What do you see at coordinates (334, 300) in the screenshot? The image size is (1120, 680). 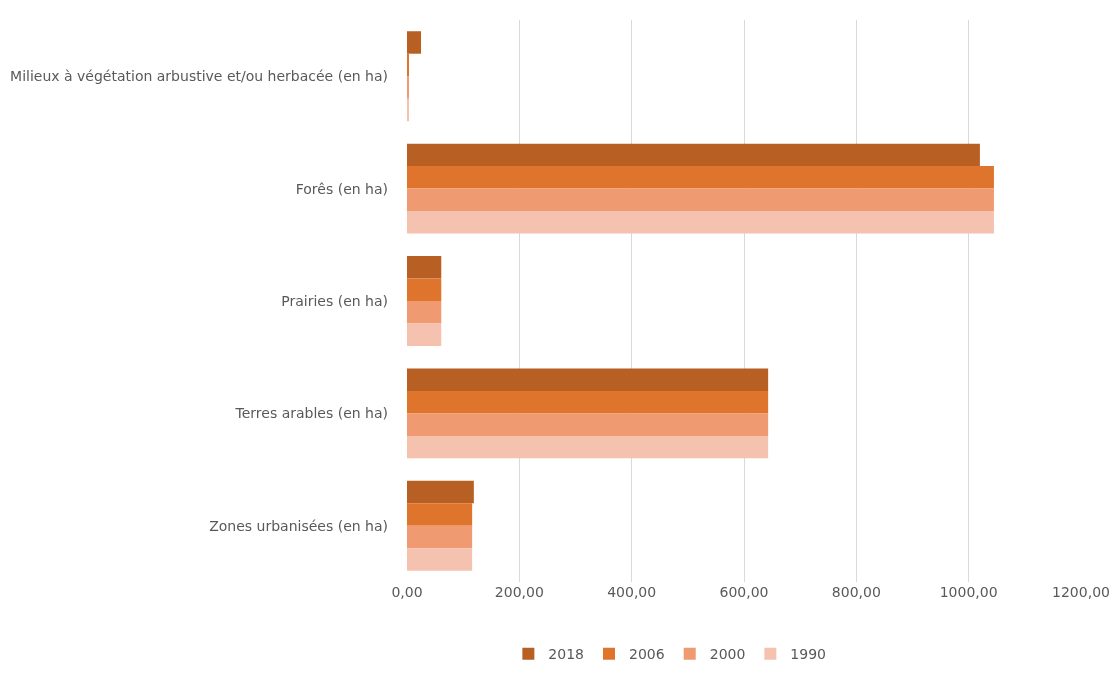 I see `y-tick-label: Prairies (en ha)` at bounding box center [334, 300].